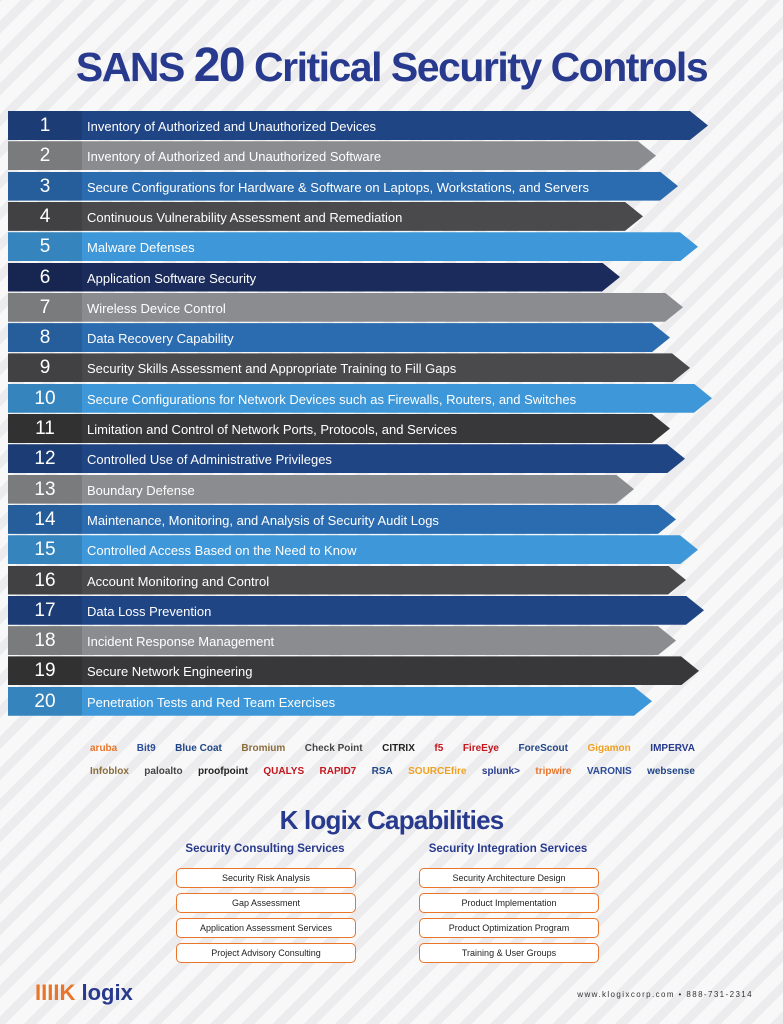 This screenshot has height=1024, width=783. What do you see at coordinates (480, 748) in the screenshot?
I see `partner-logo: FireEye` at bounding box center [480, 748].